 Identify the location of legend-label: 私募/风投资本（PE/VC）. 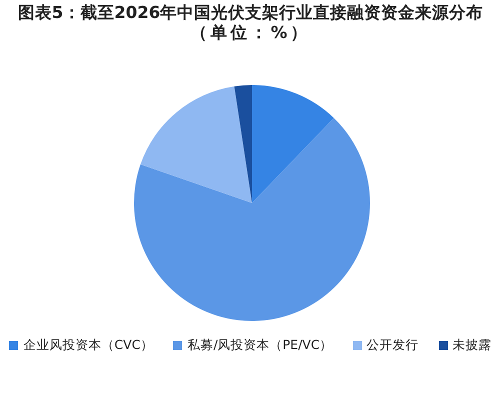
(260, 345).